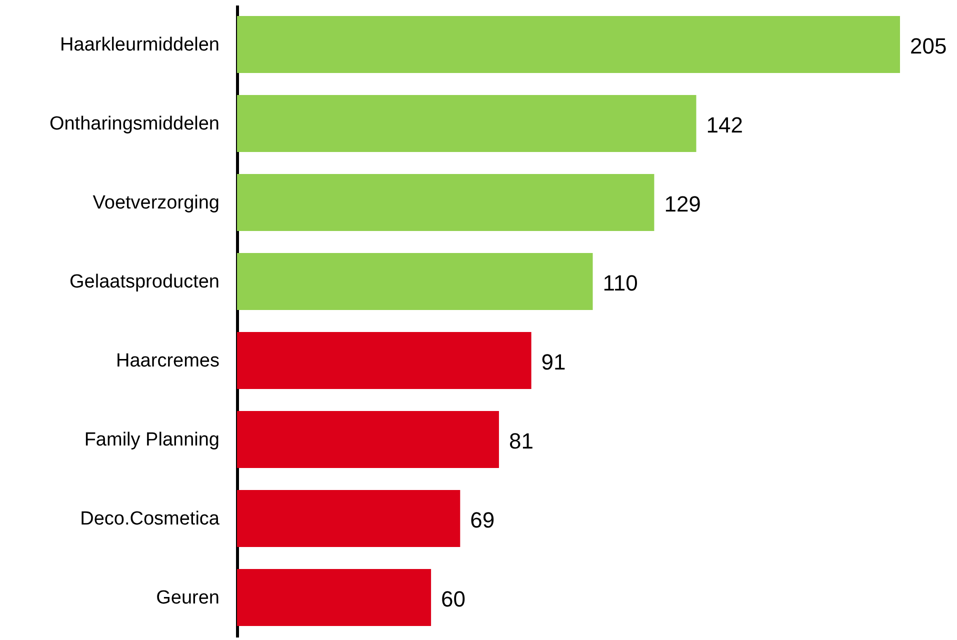 The image size is (957, 640). I want to click on data-label: 110, so click(620, 283).